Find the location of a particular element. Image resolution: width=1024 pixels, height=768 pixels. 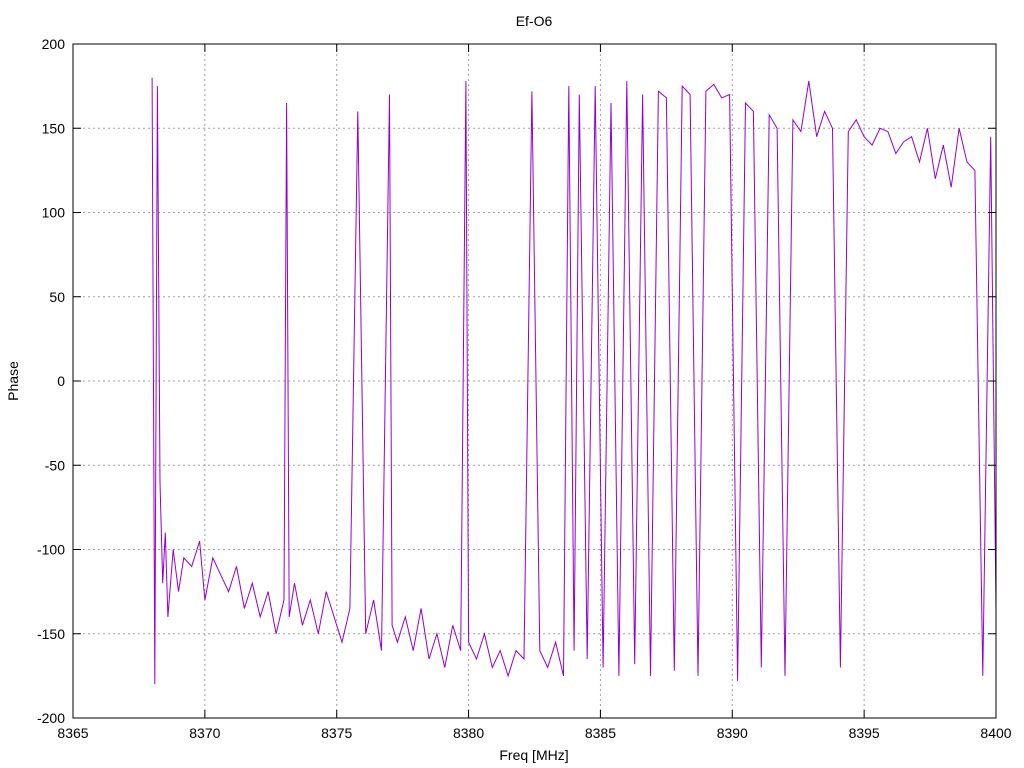

y-tick-label: -150 is located at coordinates (51, 634).